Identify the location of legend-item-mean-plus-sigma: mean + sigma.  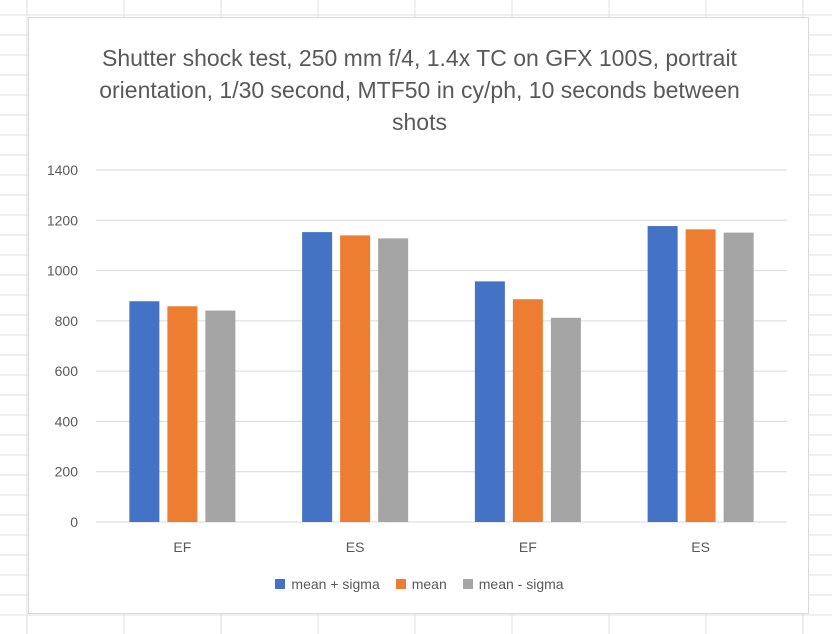
(327, 584).